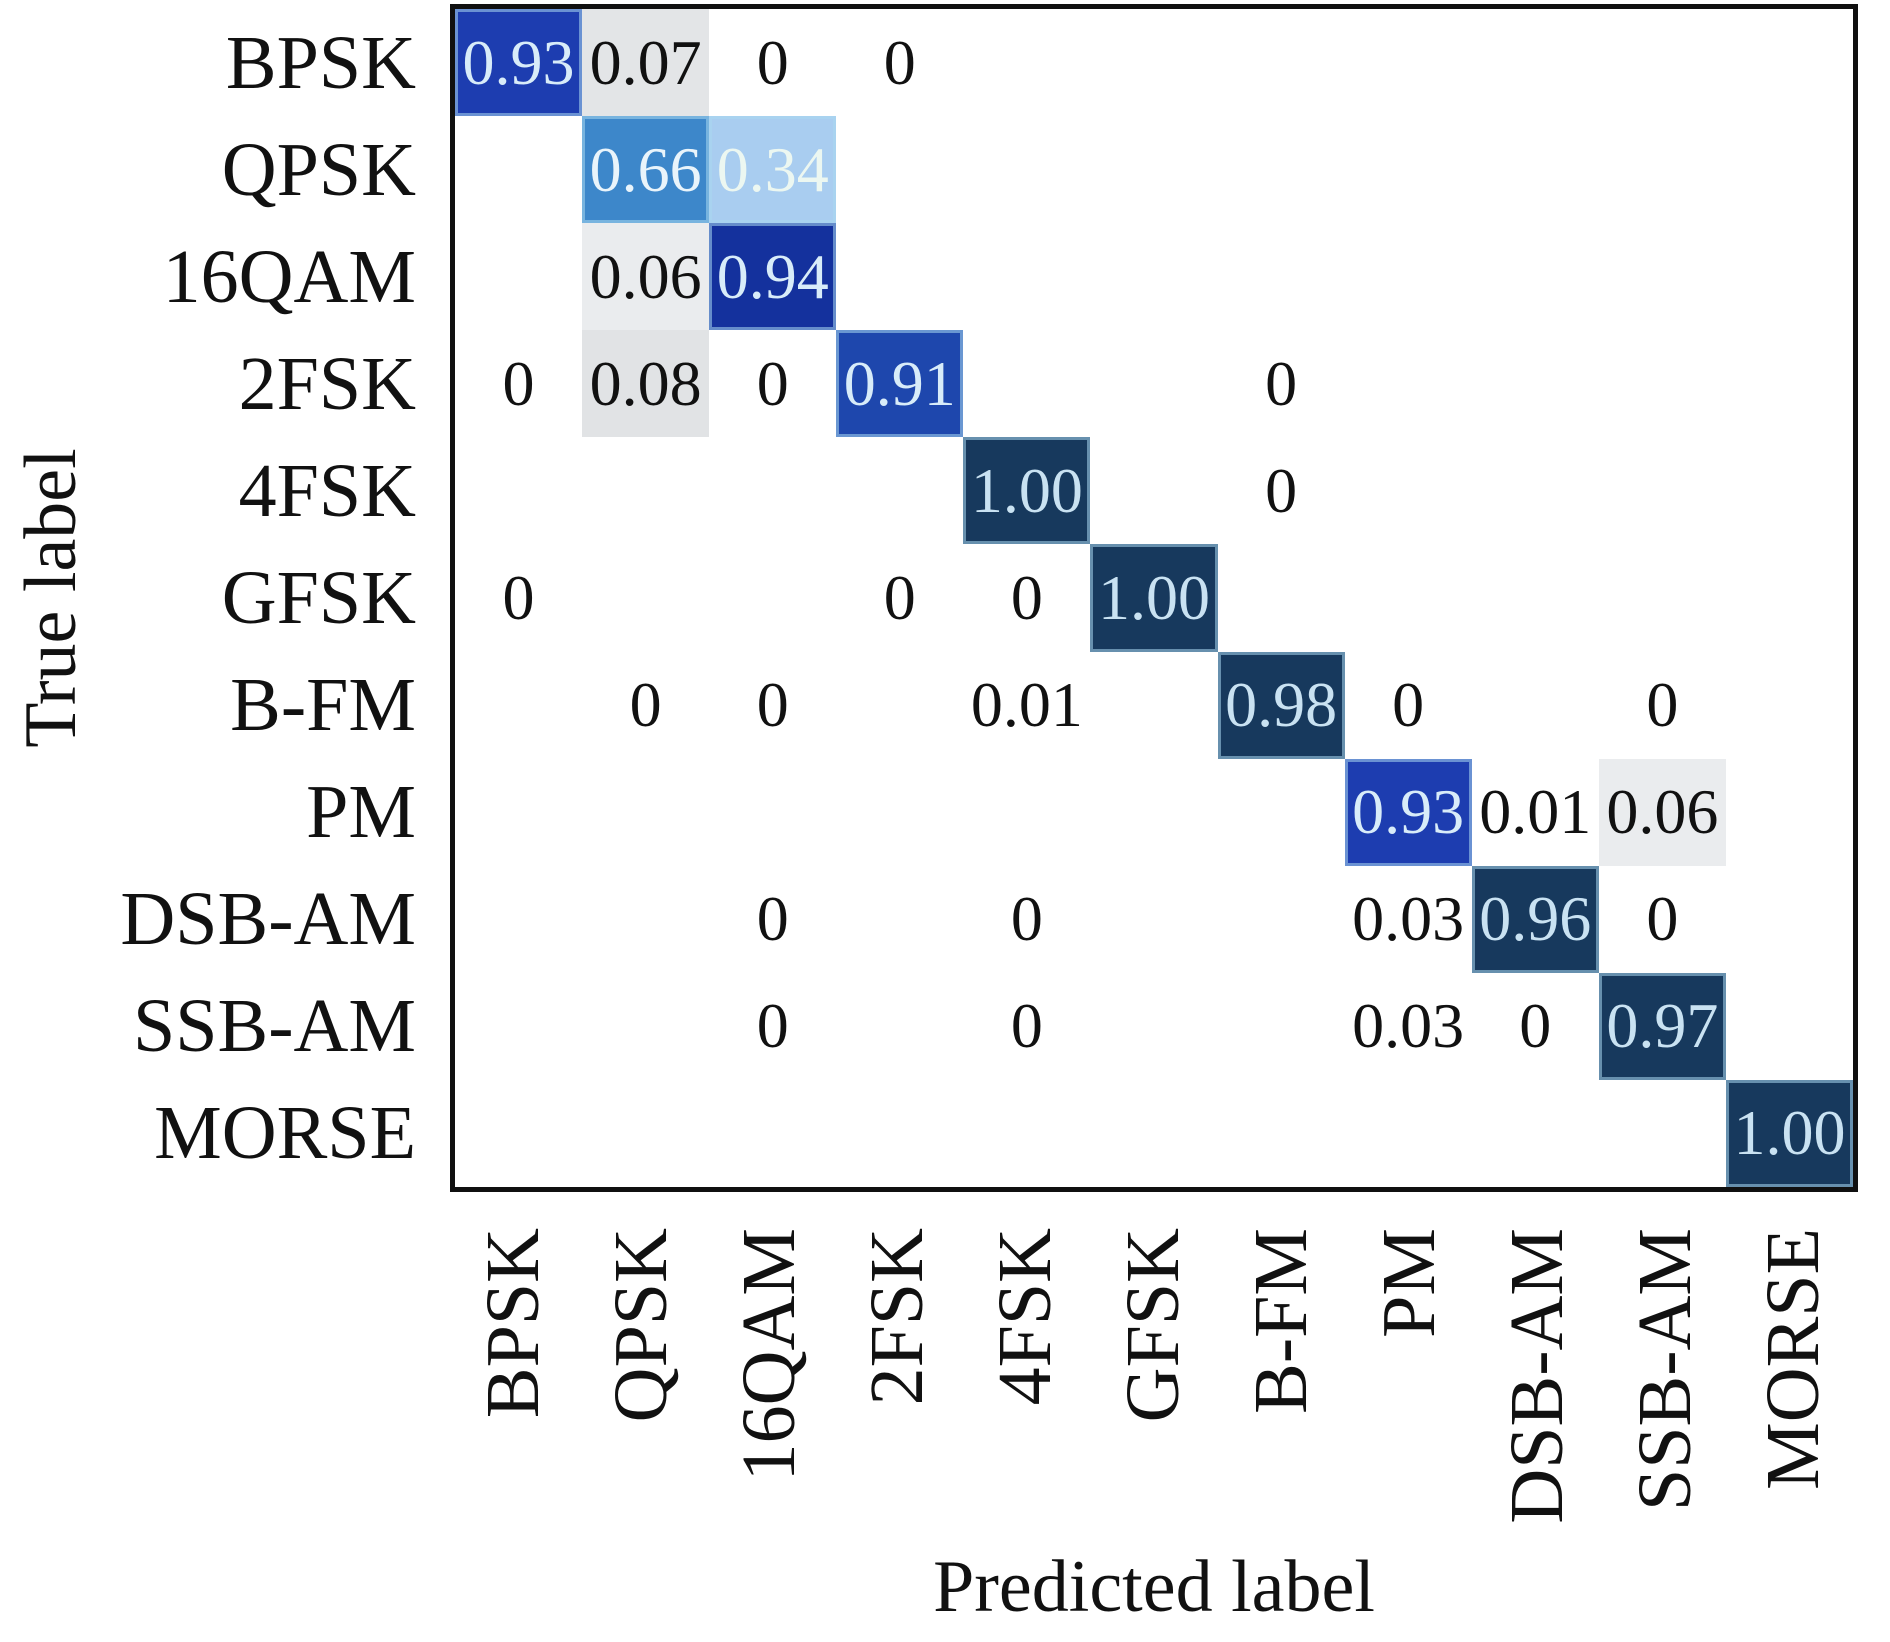 The image size is (1890, 1642). Describe the element at coordinates (1662, 1026) in the screenshot. I see `matrix-cell: 0.97` at that location.